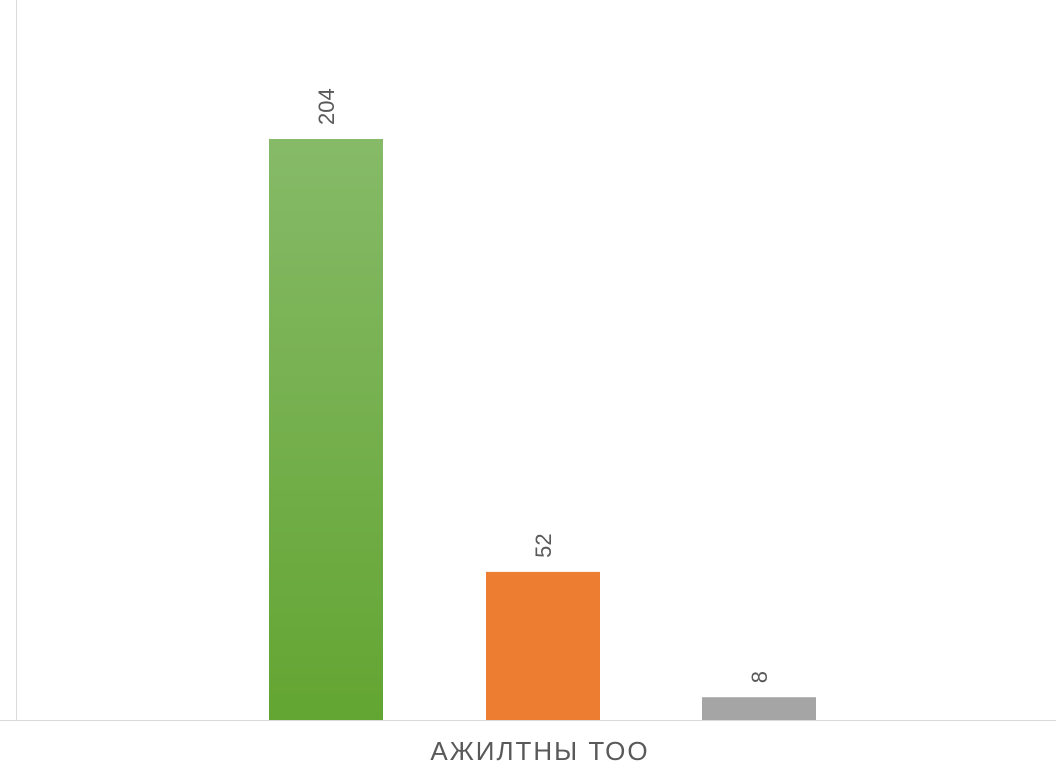  Describe the element at coordinates (539, 751) in the screenshot. I see `category-label: АЖИЛТНЫ ТОО` at that location.